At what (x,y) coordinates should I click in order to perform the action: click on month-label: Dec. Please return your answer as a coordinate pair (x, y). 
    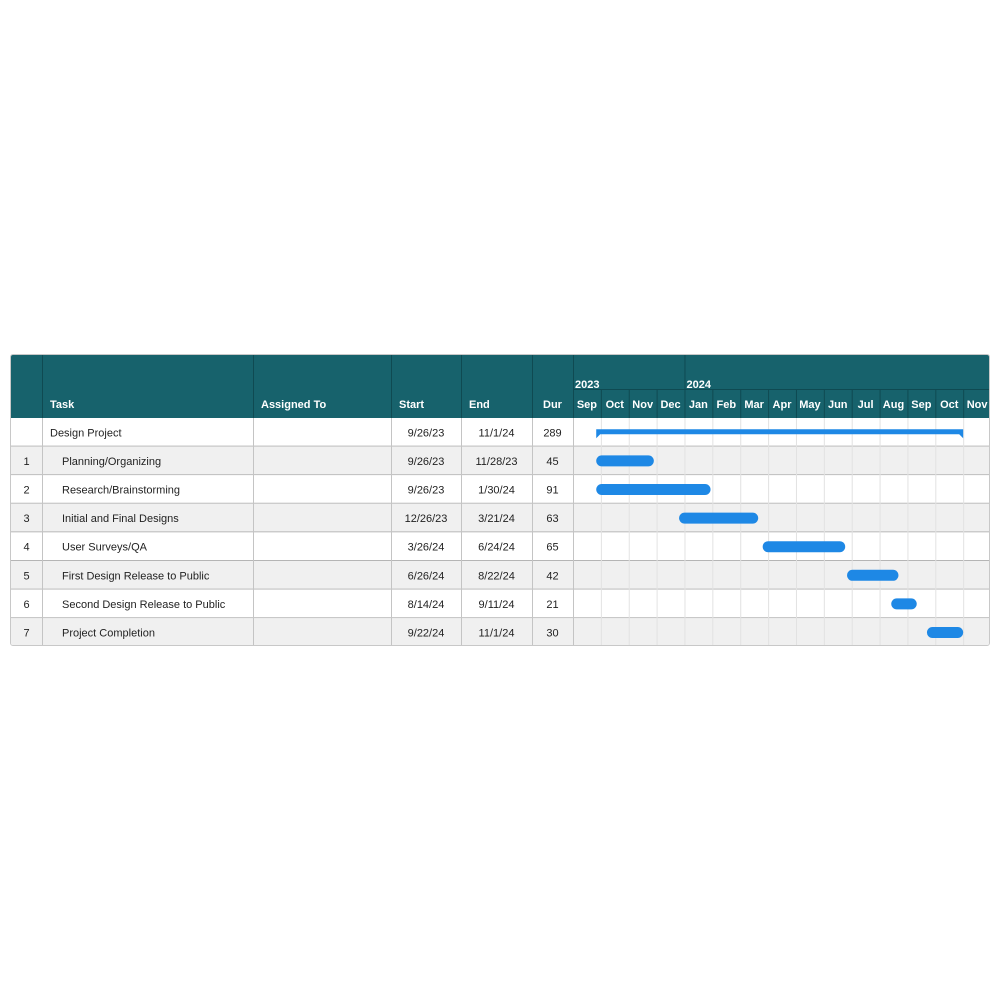
    Looking at the image, I should click on (670, 405).